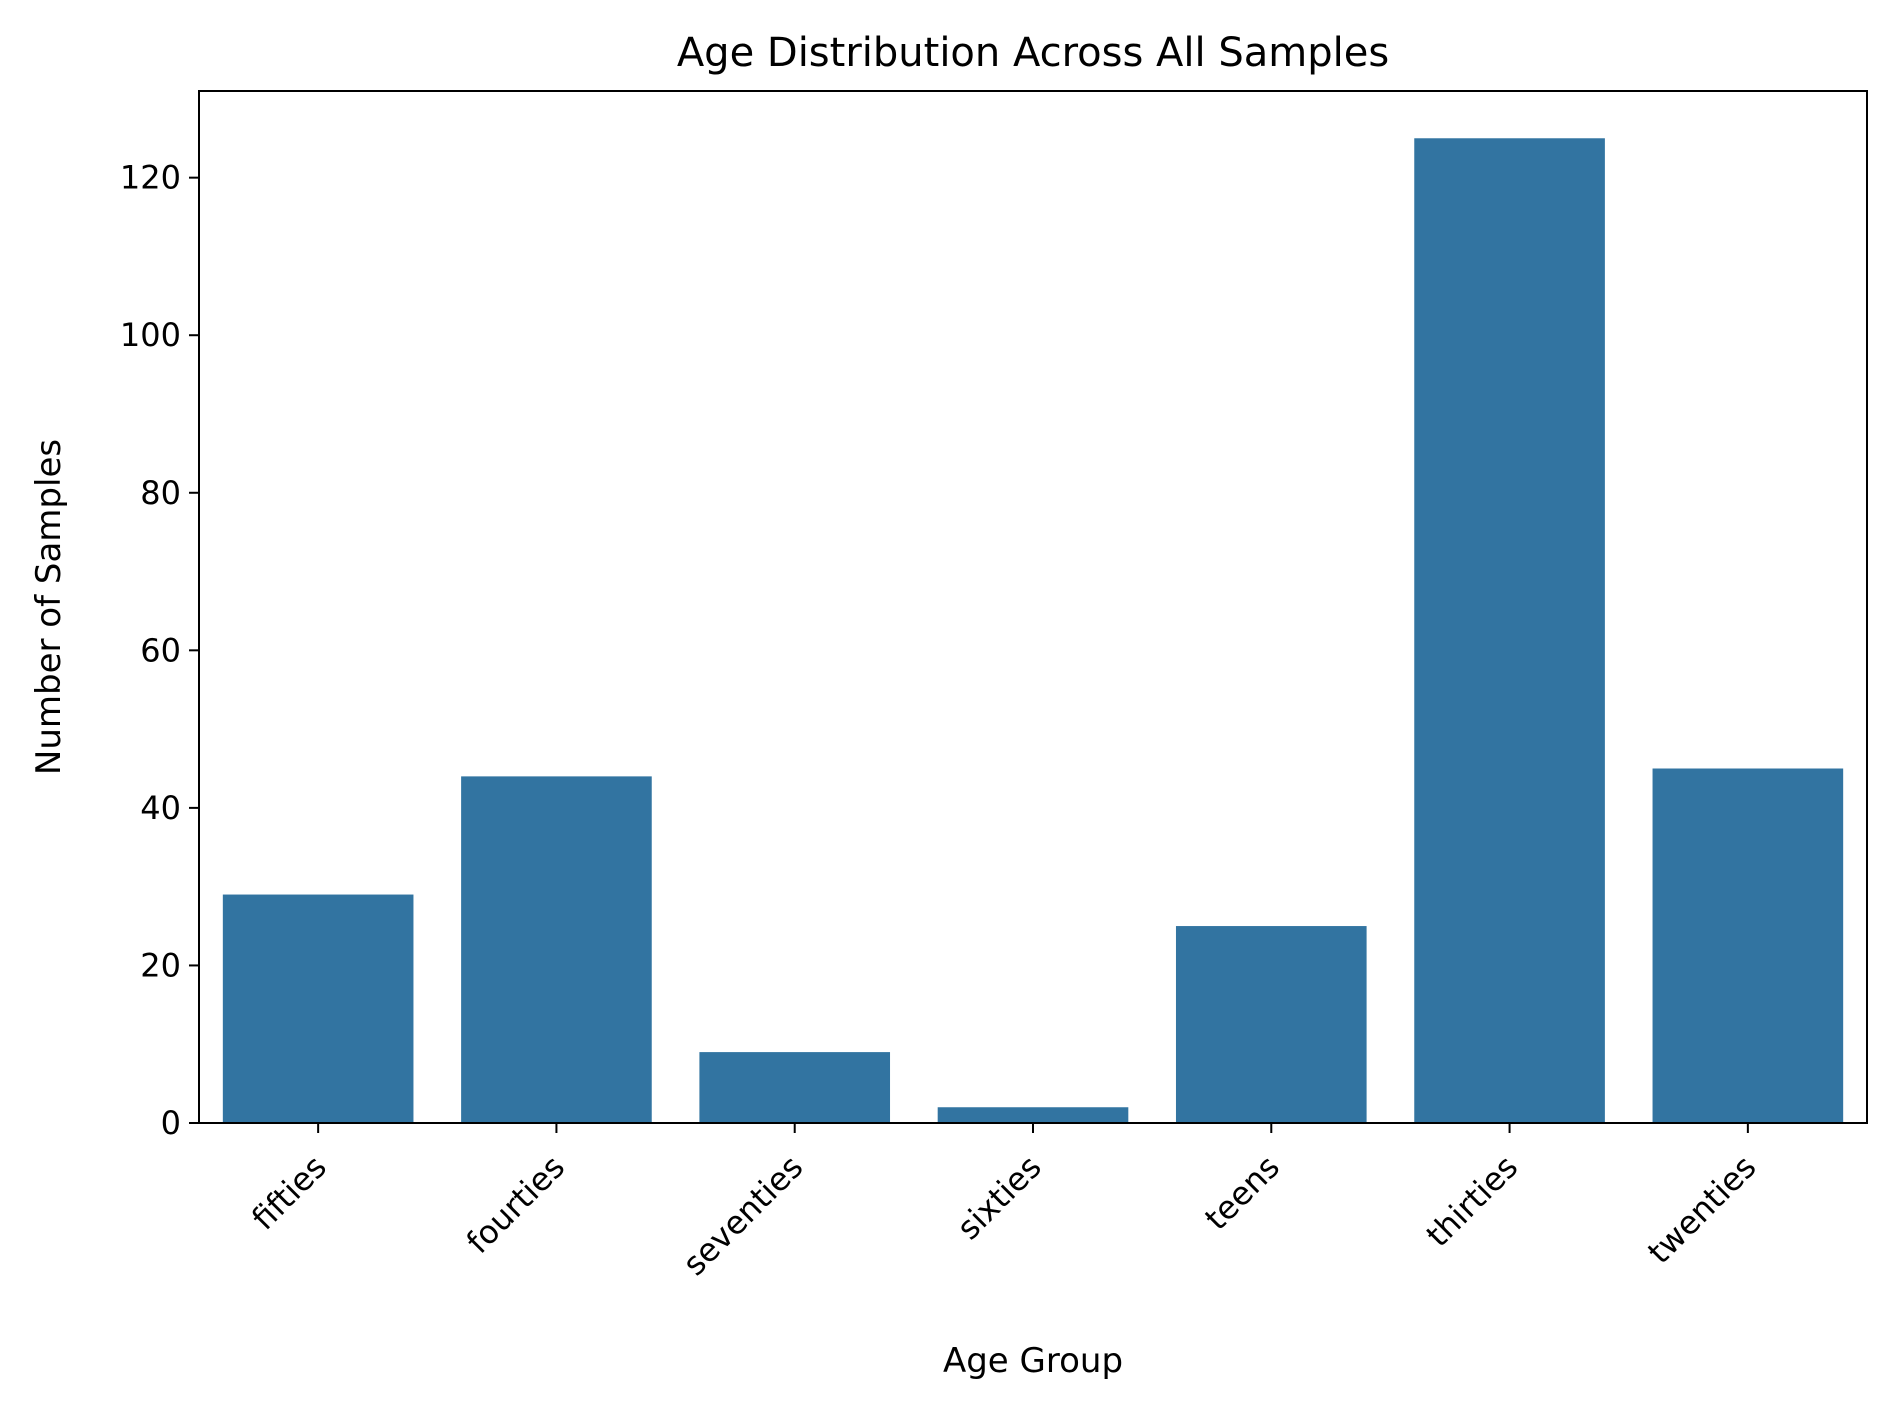 The width and height of the screenshot is (1890, 1406). Describe the element at coordinates (150, 335) in the screenshot. I see `y-tick-label: 100` at that location.